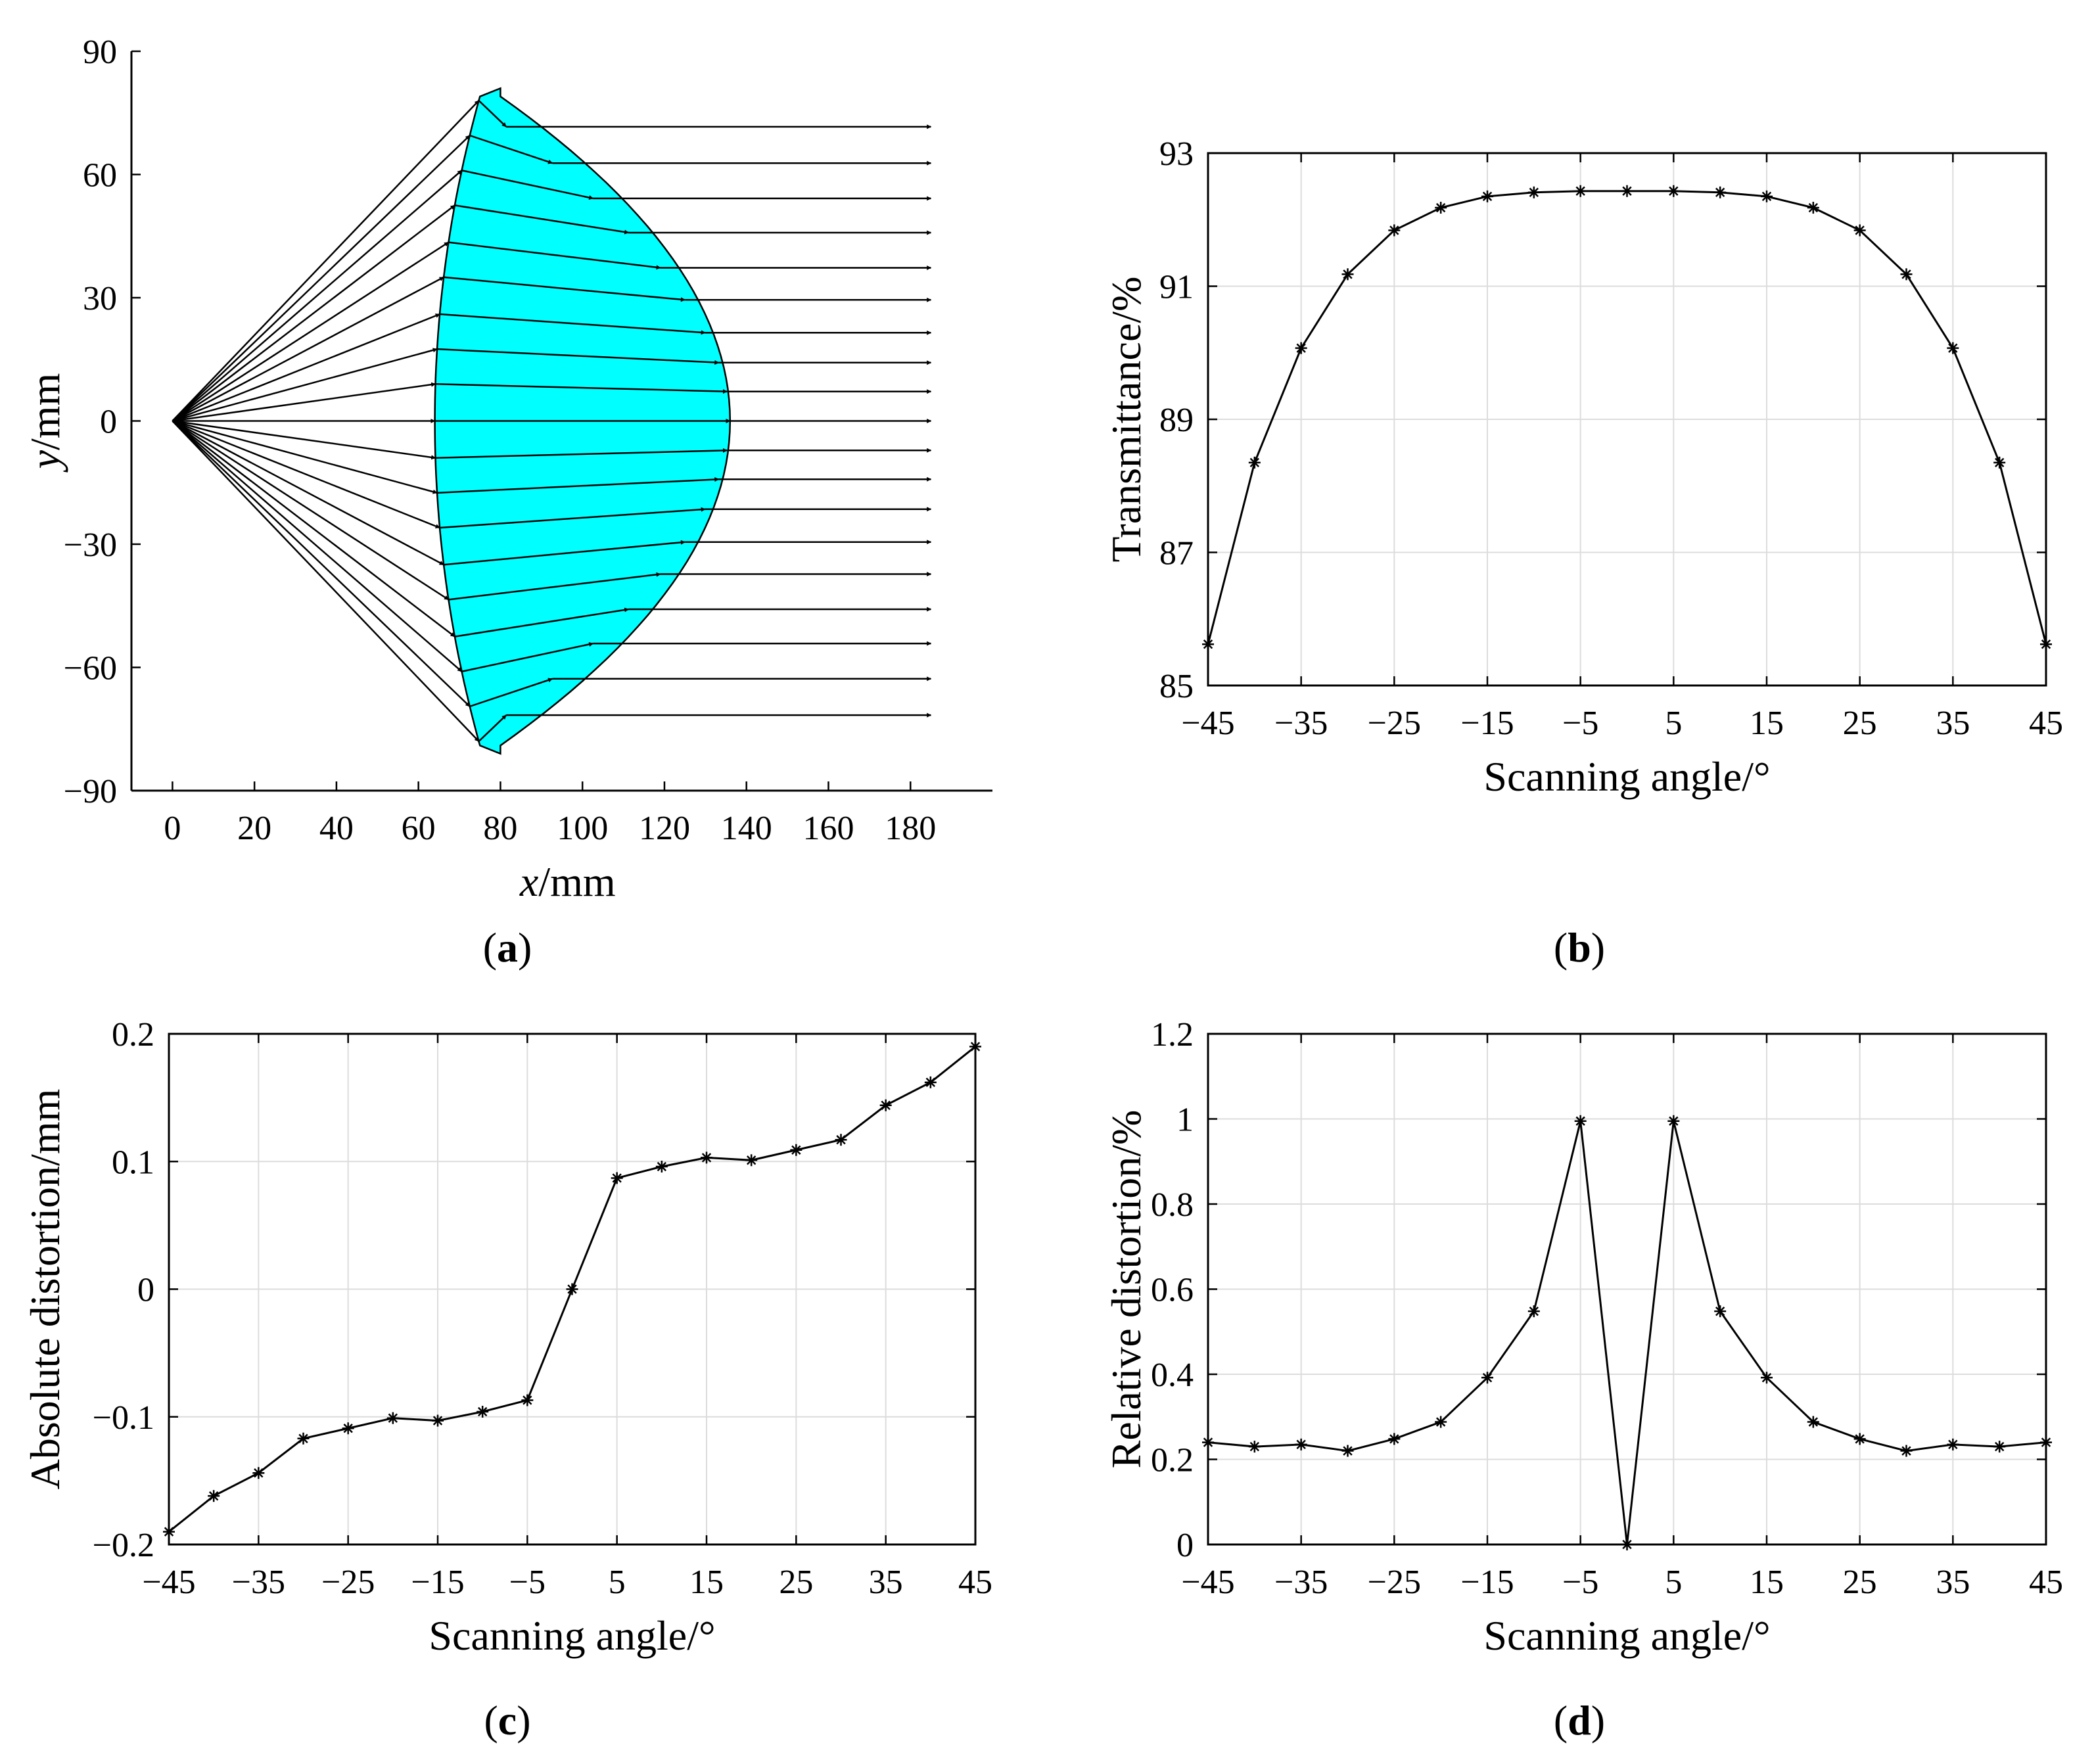 Image resolution: width=2094 pixels, height=1764 pixels. What do you see at coordinates (172, 828) in the screenshot?
I see `a-x-tick-label: 0` at bounding box center [172, 828].